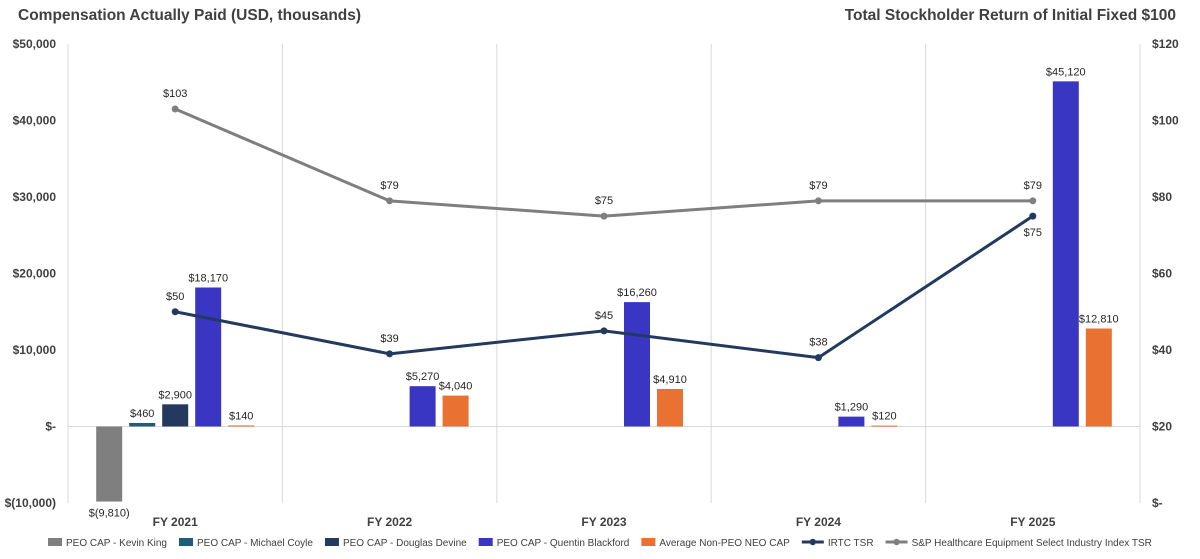  I want to click on bar-data-label: $1,290, so click(852, 408).